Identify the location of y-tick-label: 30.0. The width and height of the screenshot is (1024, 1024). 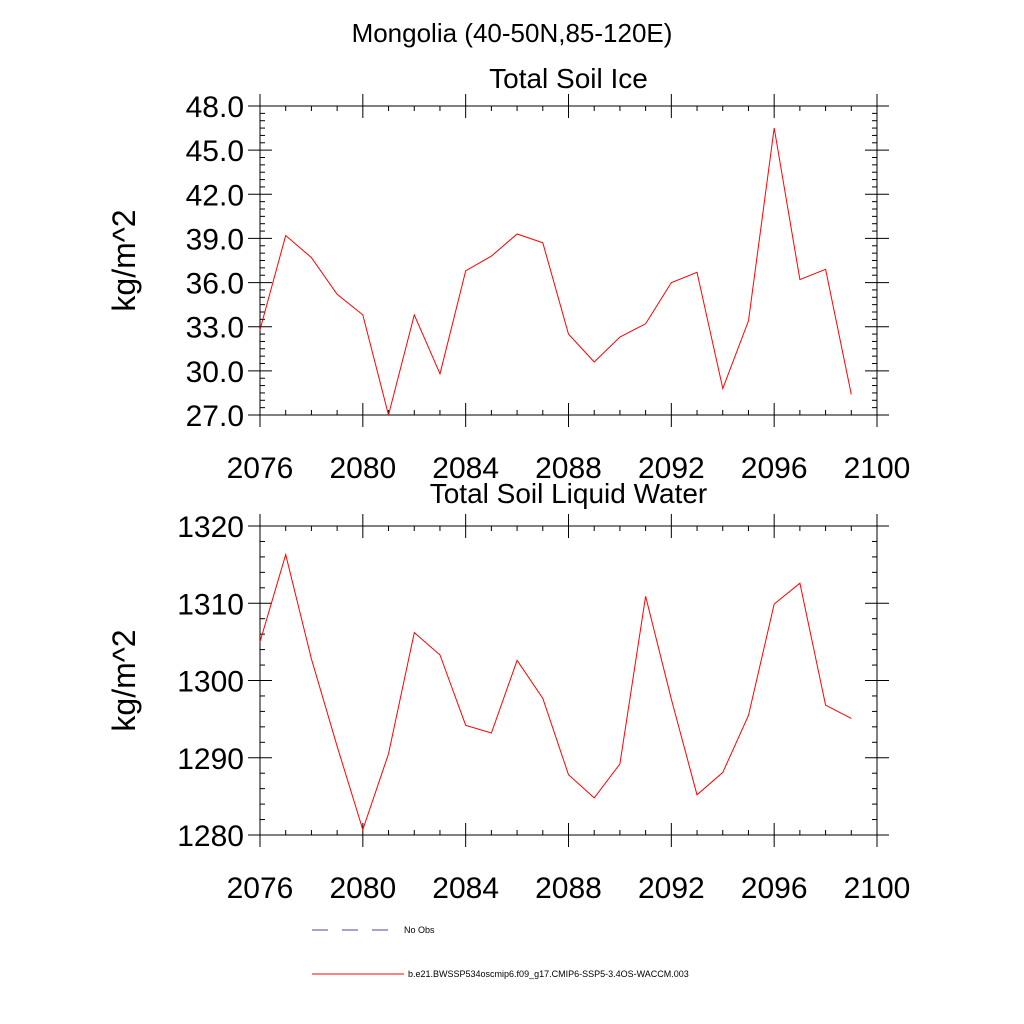
(215, 372).